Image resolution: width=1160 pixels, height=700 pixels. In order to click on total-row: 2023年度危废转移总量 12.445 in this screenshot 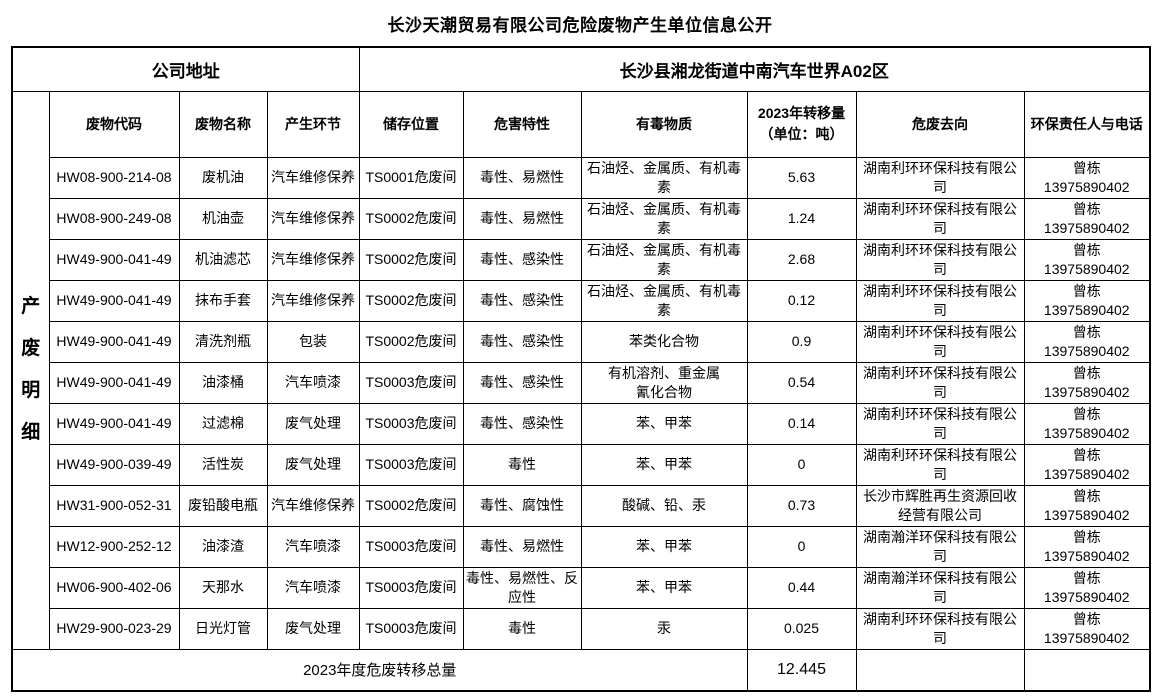, I will do `click(581, 670)`.